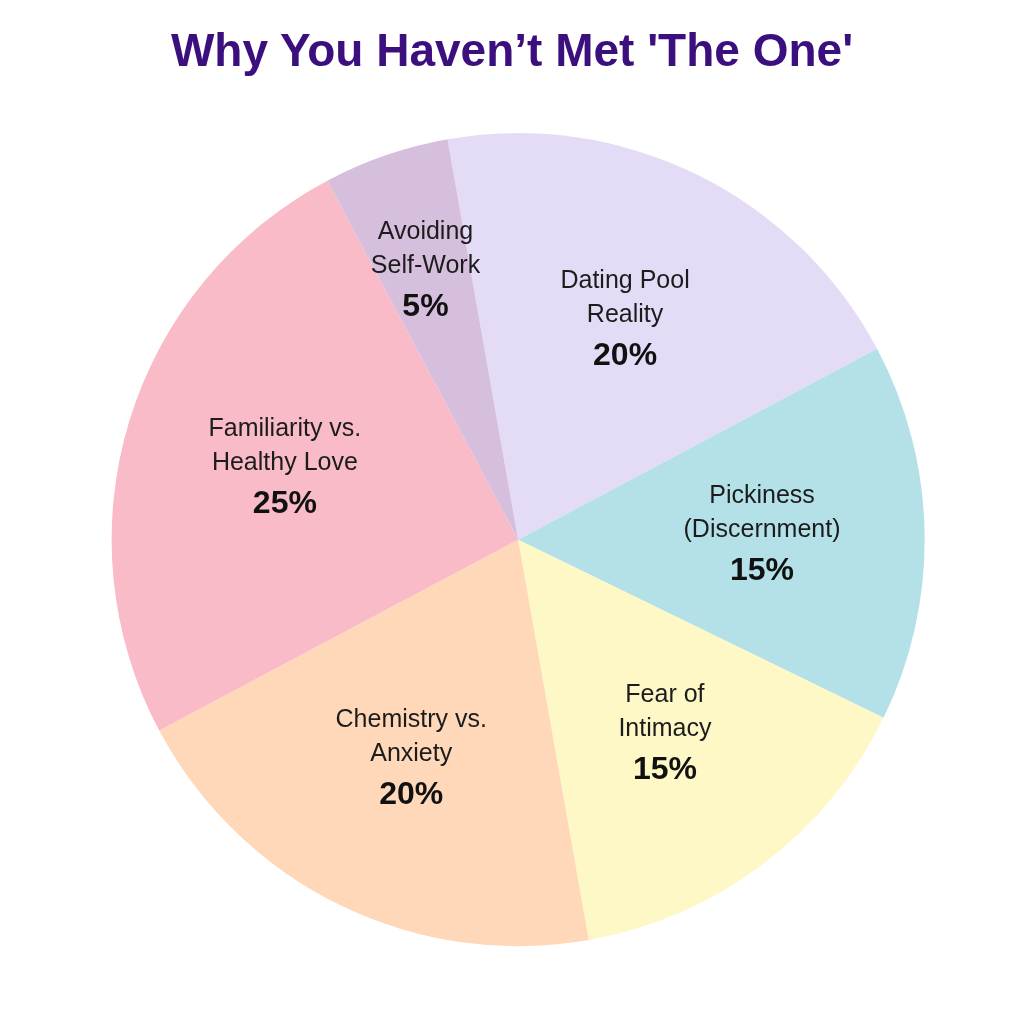 The width and height of the screenshot is (1024, 1024). What do you see at coordinates (625, 296) in the screenshot?
I see `slice-label: Dating Pool Reality` at bounding box center [625, 296].